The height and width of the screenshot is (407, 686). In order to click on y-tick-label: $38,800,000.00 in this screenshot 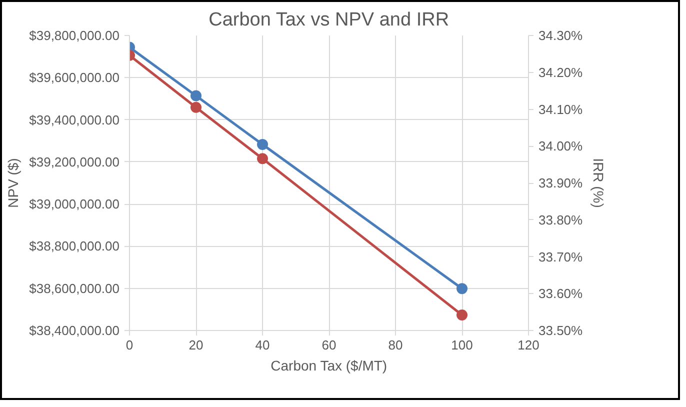, I will do `click(74, 246)`.